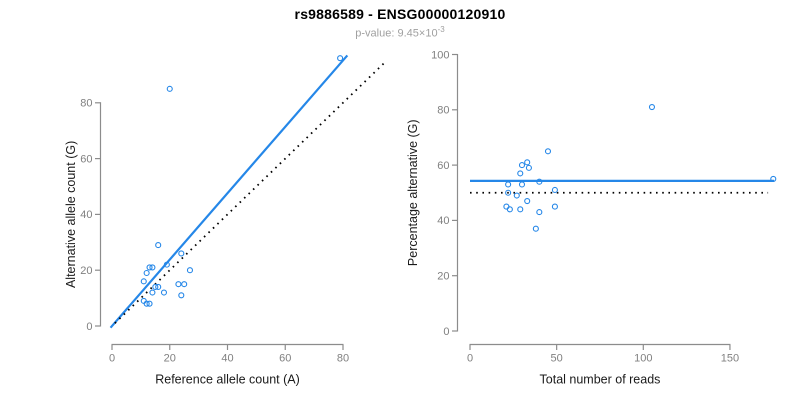 This screenshot has width=800, height=400. Describe the element at coordinates (557, 359) in the screenshot. I see `x-tick-label: 50` at that location.